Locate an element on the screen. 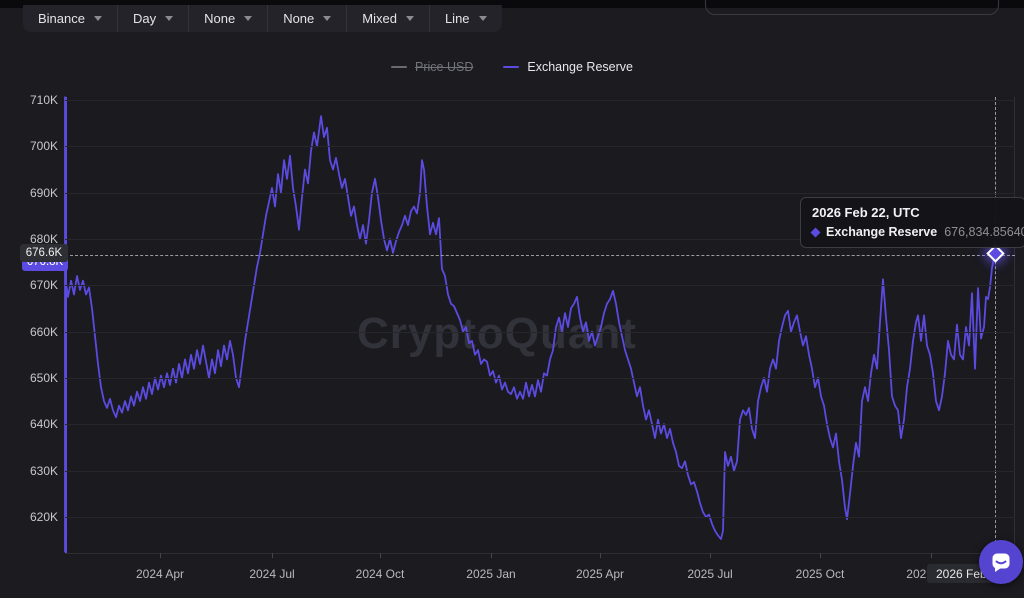  x-axis-tick-label: 2025 Jul is located at coordinates (710, 574).